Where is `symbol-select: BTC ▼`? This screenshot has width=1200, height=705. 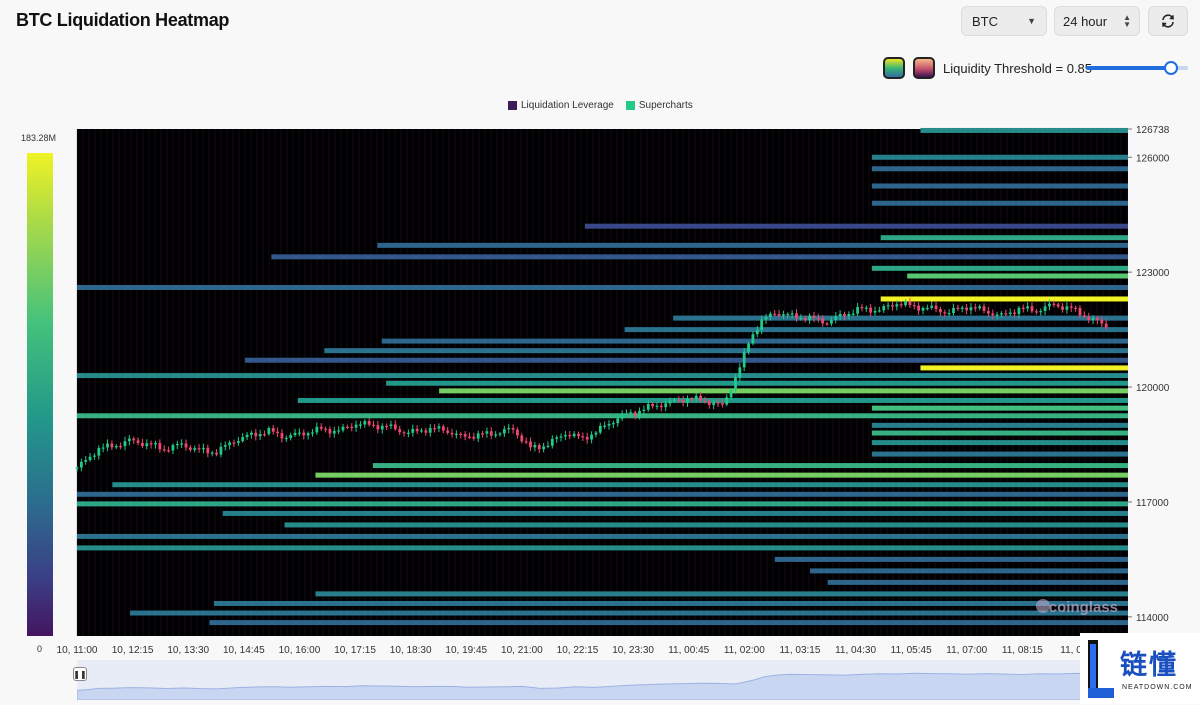 symbol-select: BTC ▼ is located at coordinates (1004, 21).